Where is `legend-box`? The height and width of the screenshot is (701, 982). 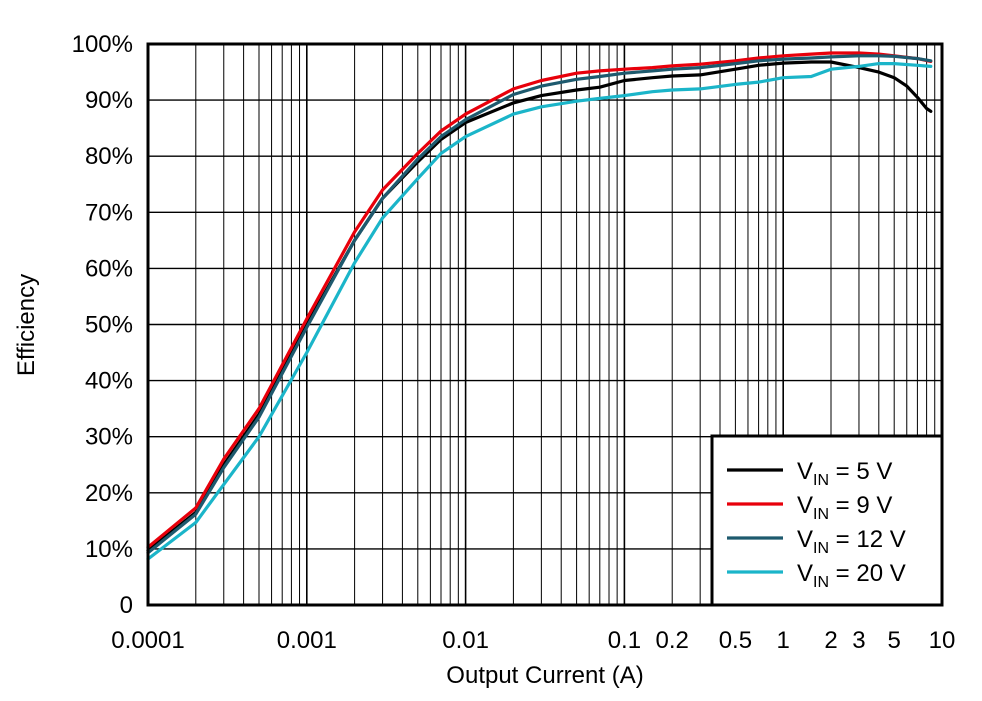 legend-box is located at coordinates (827, 520).